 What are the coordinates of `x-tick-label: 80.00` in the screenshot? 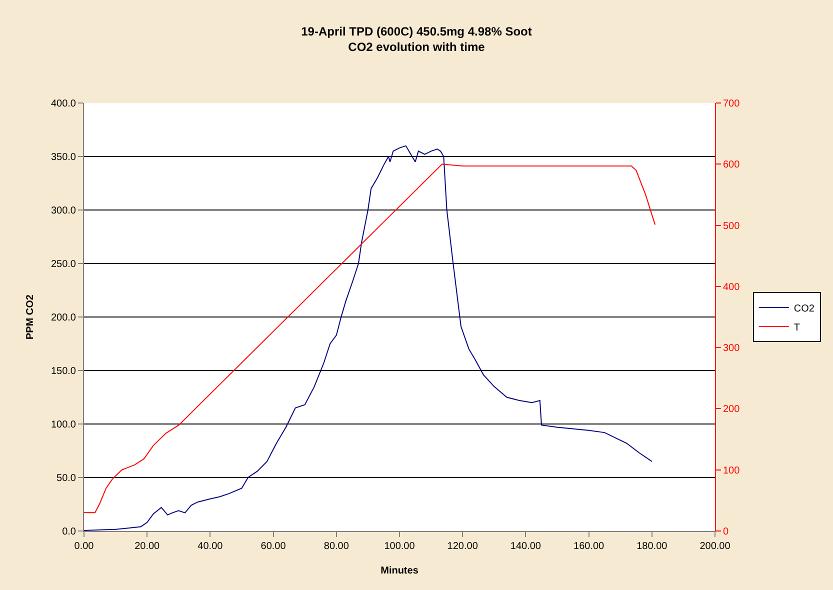 It's located at (337, 546).